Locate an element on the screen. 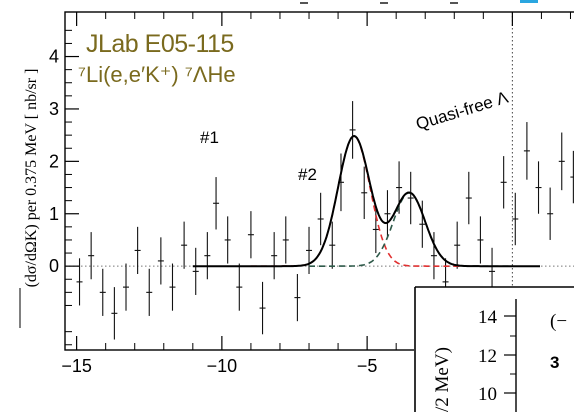 The height and width of the screenshot is (412, 574). y-tick-label: 3 is located at coordinates (54, 109).